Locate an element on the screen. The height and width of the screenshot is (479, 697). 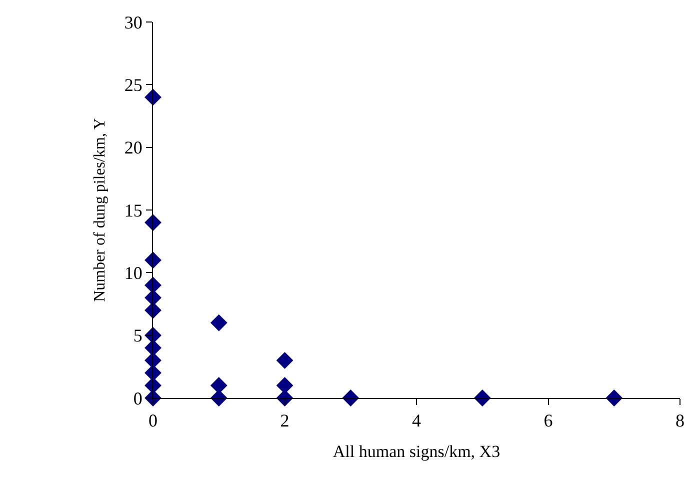
y-tick-label: 30 is located at coordinates (133, 22).